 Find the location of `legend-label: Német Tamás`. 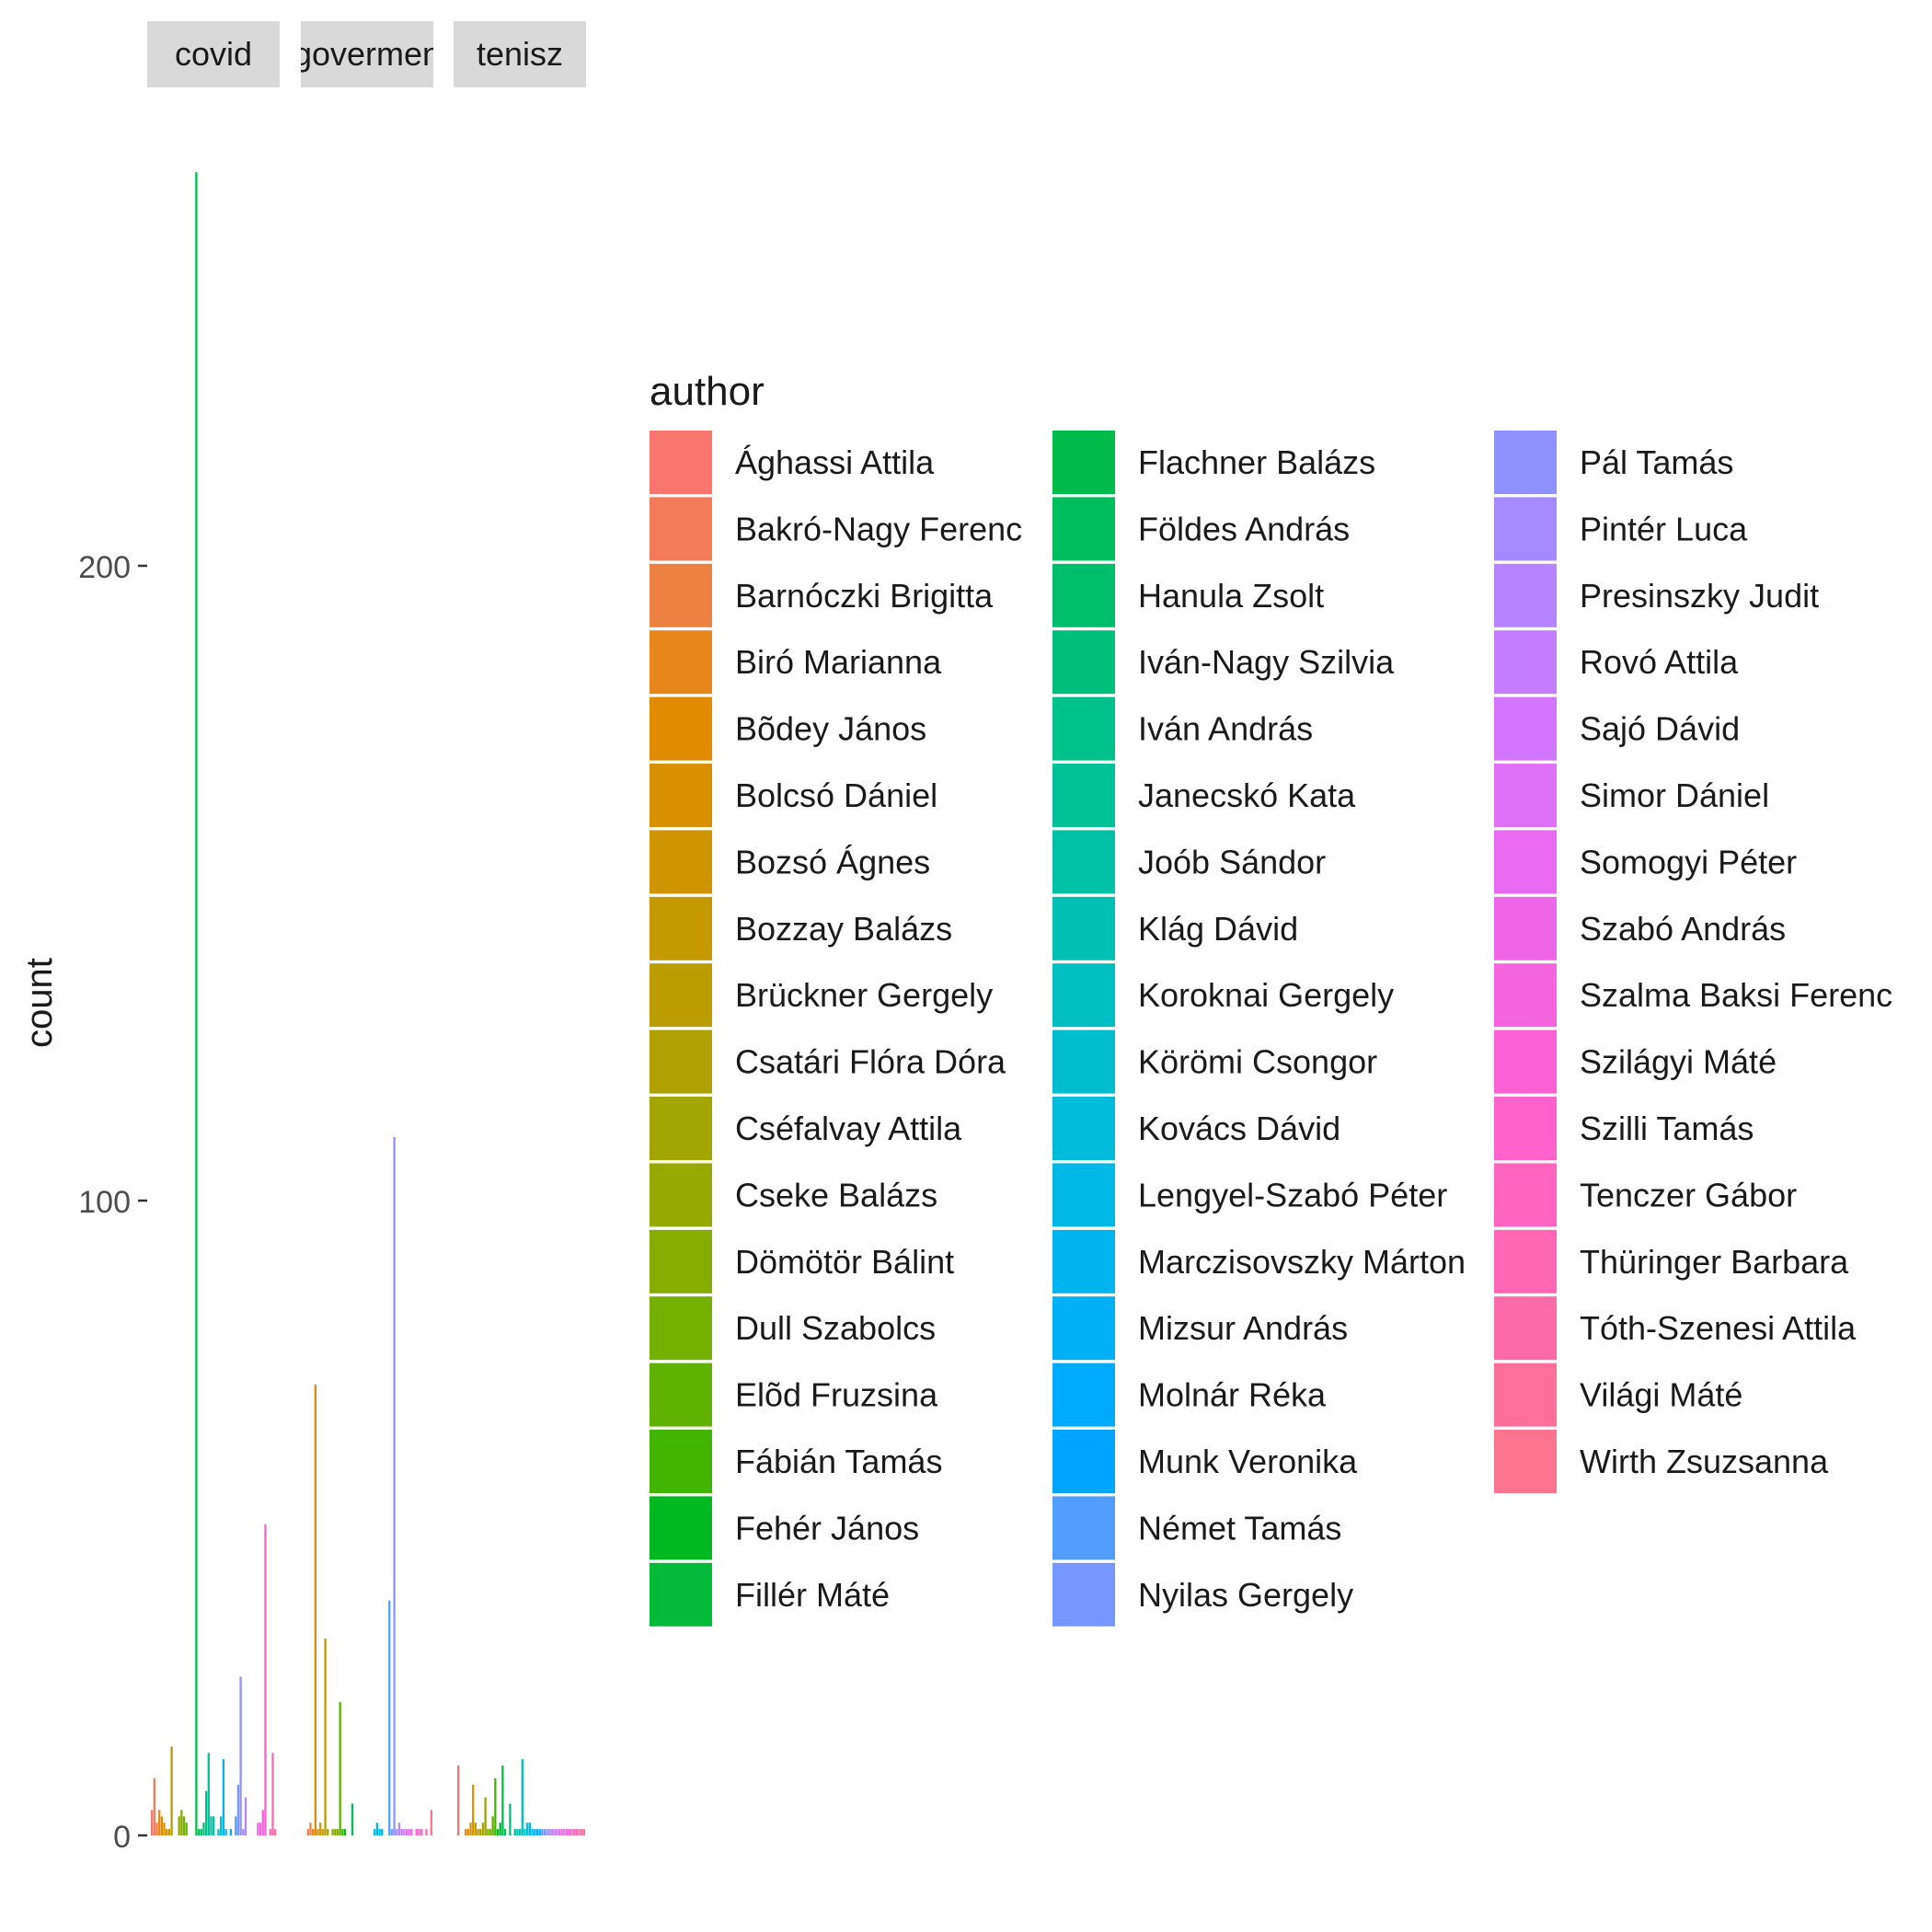

legend-label: Német Tamás is located at coordinates (1239, 1528).